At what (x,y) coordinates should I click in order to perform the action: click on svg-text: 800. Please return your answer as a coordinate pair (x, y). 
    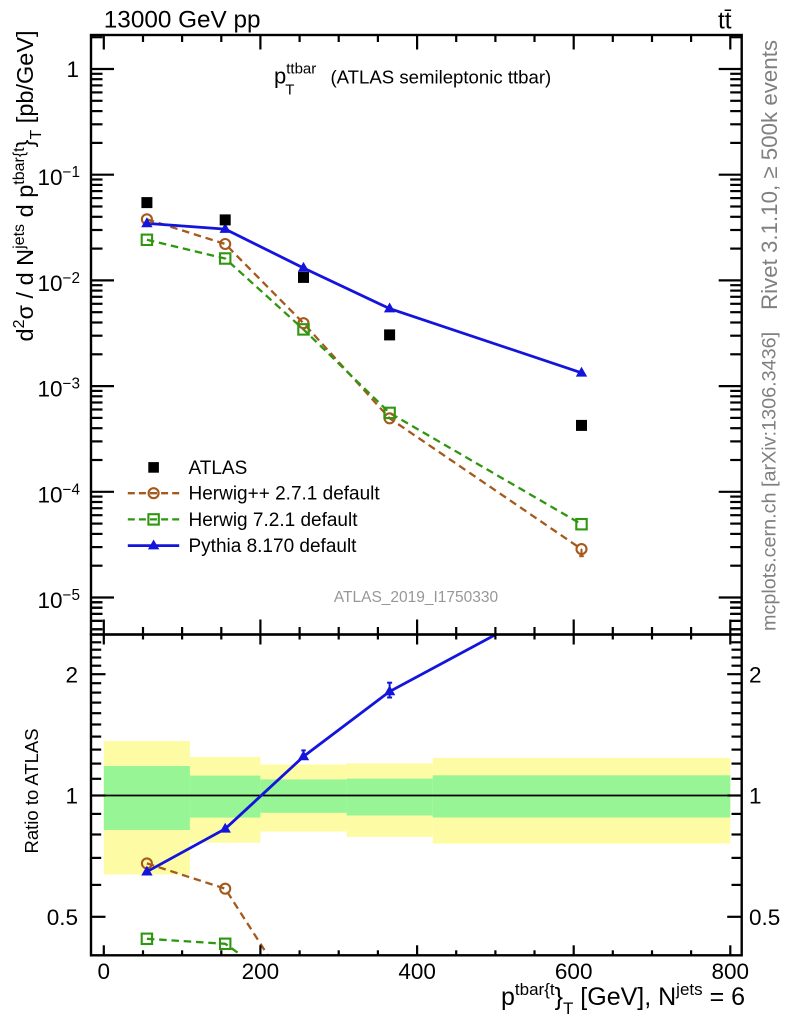
    Looking at the image, I should click on (731, 971).